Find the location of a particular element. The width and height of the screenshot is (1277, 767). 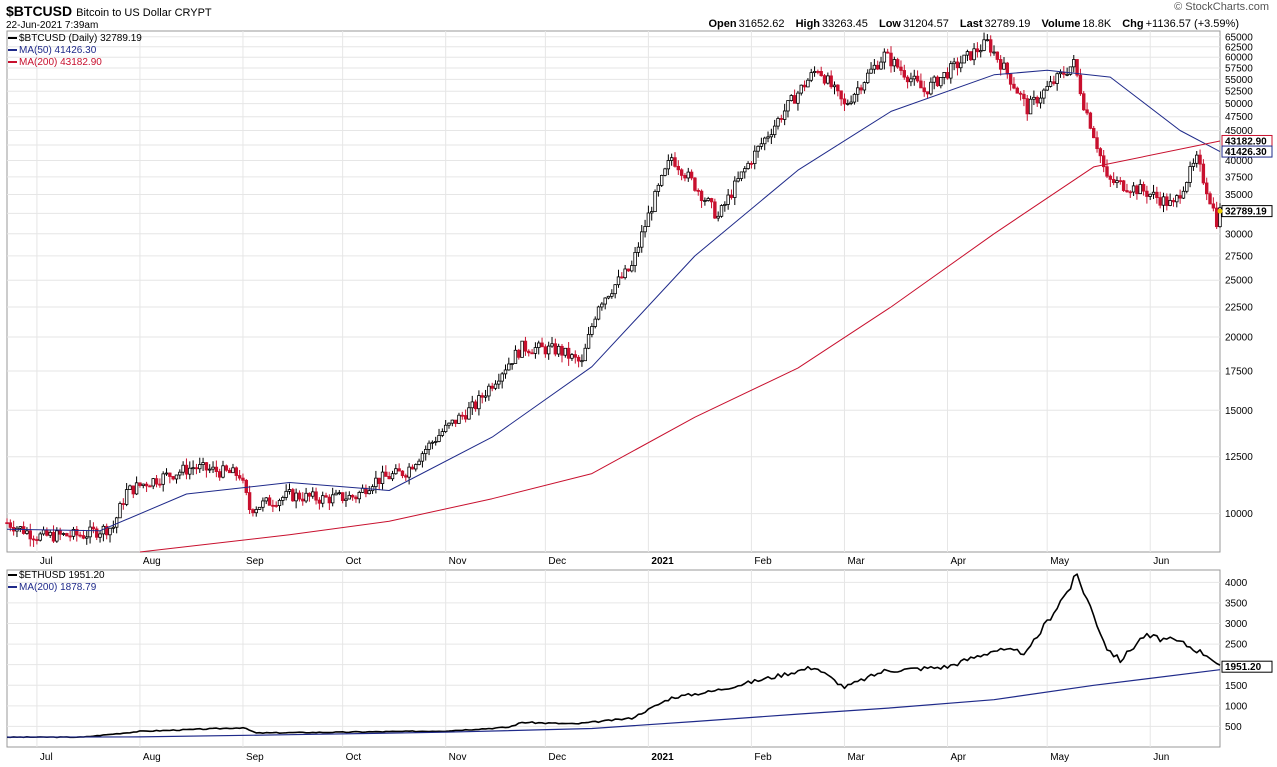

volume-value: 18.8K is located at coordinates (1097, 24).